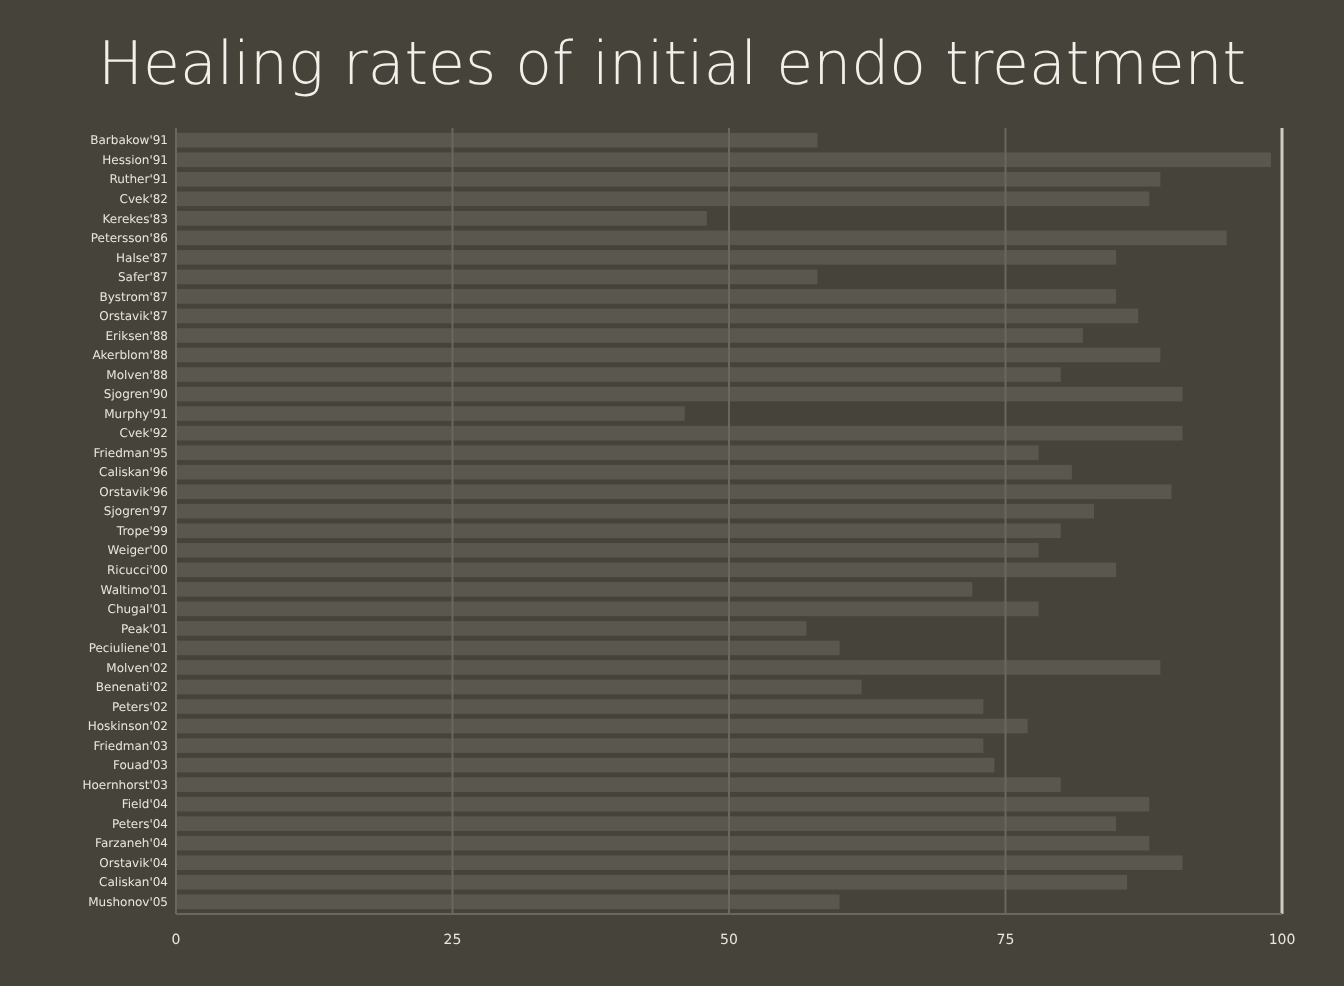 The image size is (1344, 986). I want to click on chart-title: Healing rates of initial endo treatment, so click(672, 65).